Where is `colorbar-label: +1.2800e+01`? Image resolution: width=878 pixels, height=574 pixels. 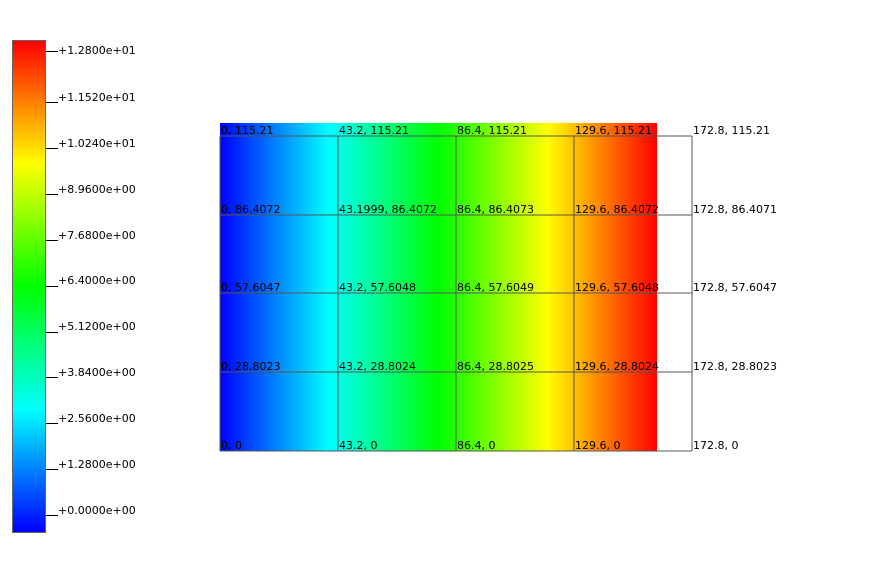
colorbar-label: +1.2800e+01 is located at coordinates (97, 50).